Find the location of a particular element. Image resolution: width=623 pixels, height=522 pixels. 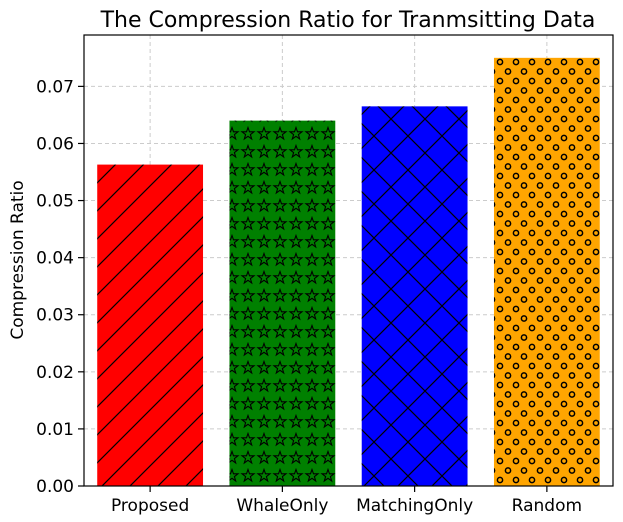

bar-proposed is located at coordinates (150, 325).